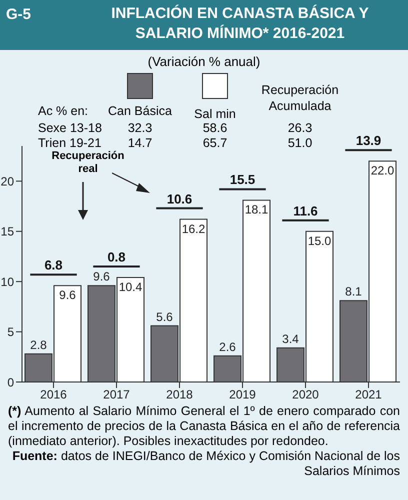 The width and height of the screenshot is (408, 500). Describe the element at coordinates (256, 209) in the screenshot. I see `data-label: 18.1` at that location.